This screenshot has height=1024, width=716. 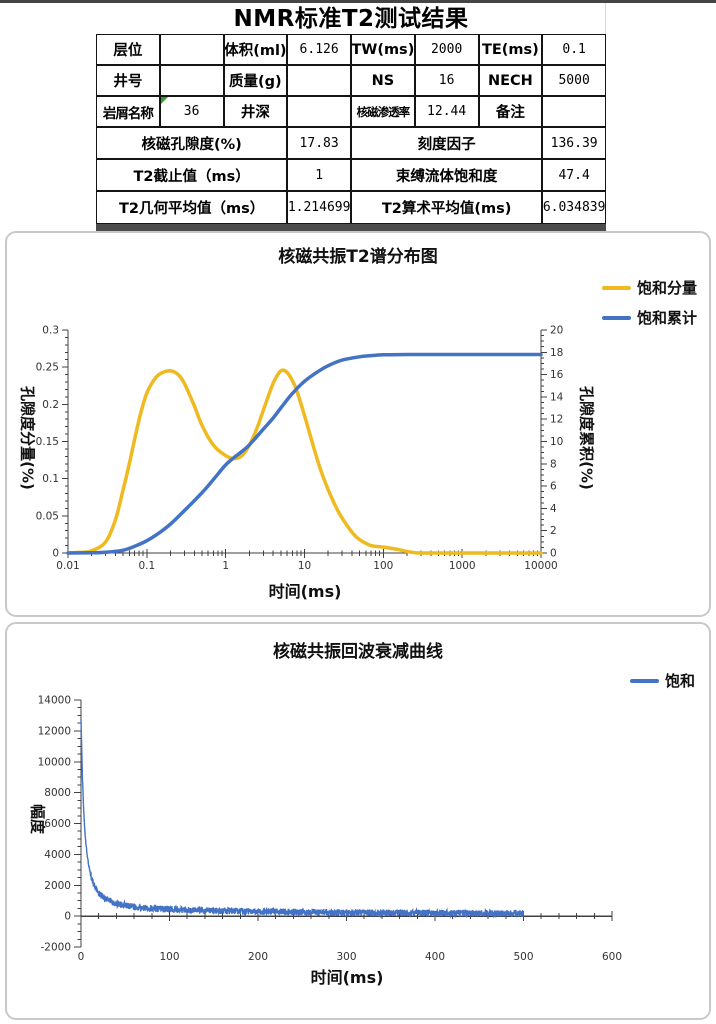 I want to click on table-cell: 束缚流体饱和度, so click(x=447, y=175).